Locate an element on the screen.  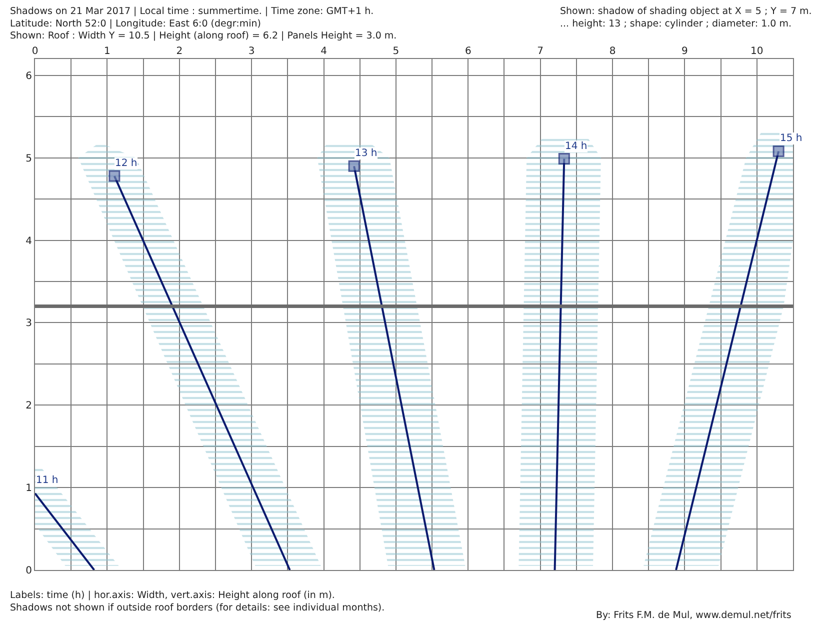
annotation: 14 h is located at coordinates (576, 146).